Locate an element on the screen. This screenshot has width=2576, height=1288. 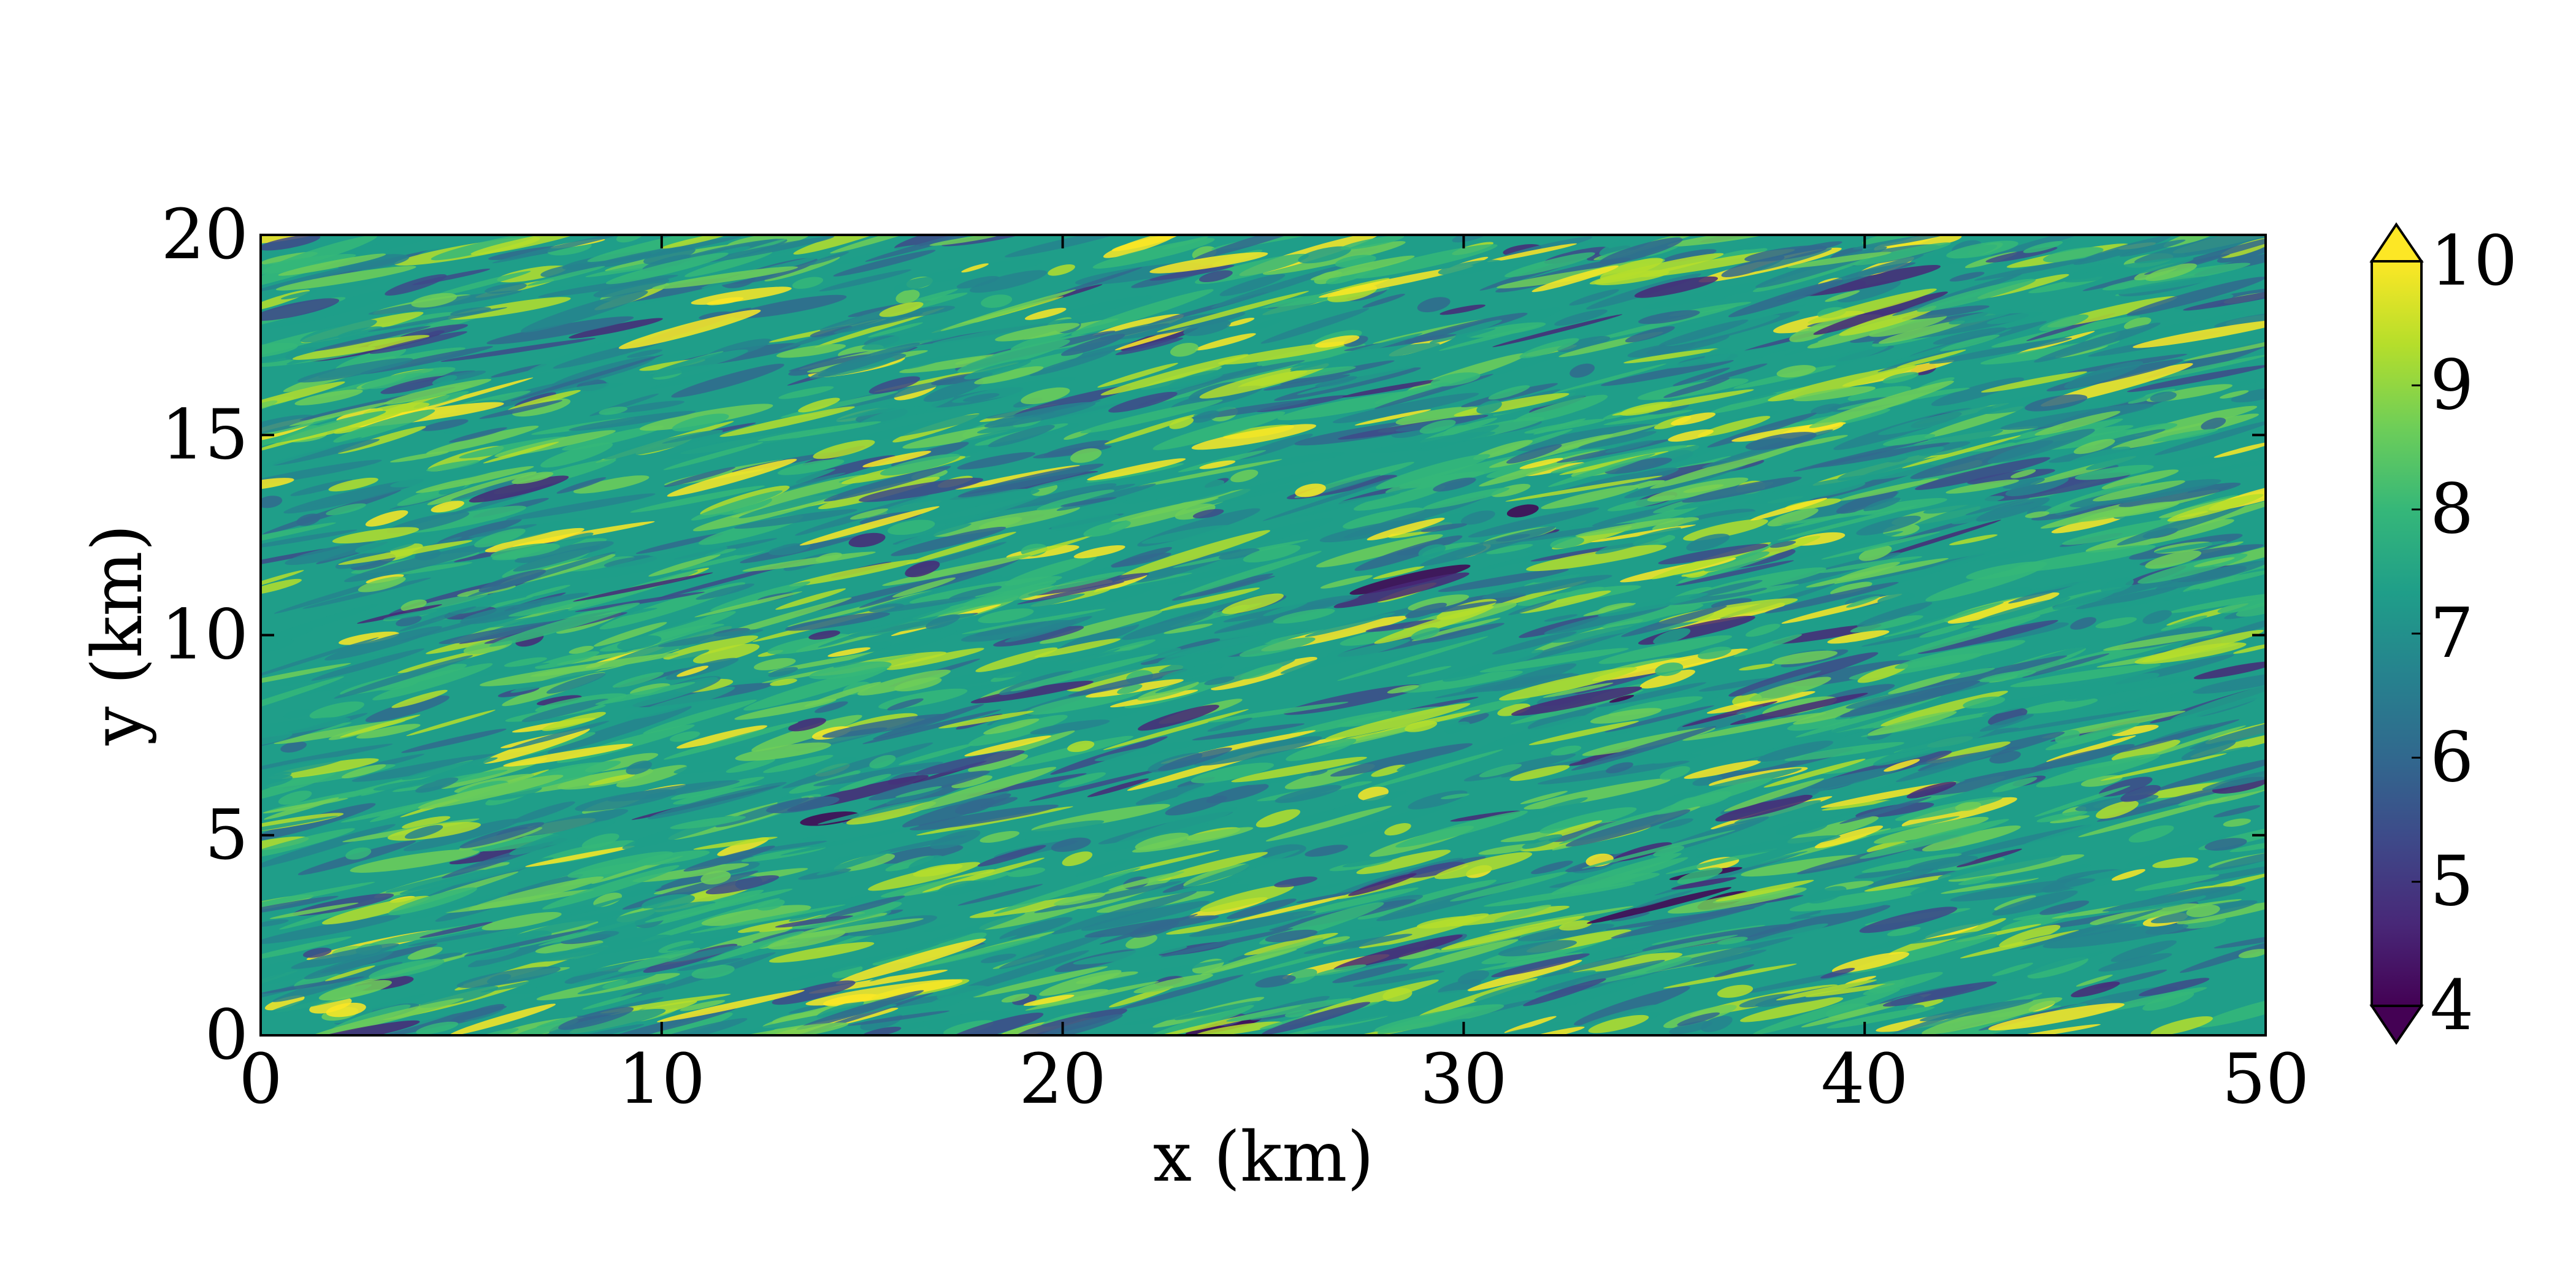
colorbar-extend-max is located at coordinates (2396, 242).